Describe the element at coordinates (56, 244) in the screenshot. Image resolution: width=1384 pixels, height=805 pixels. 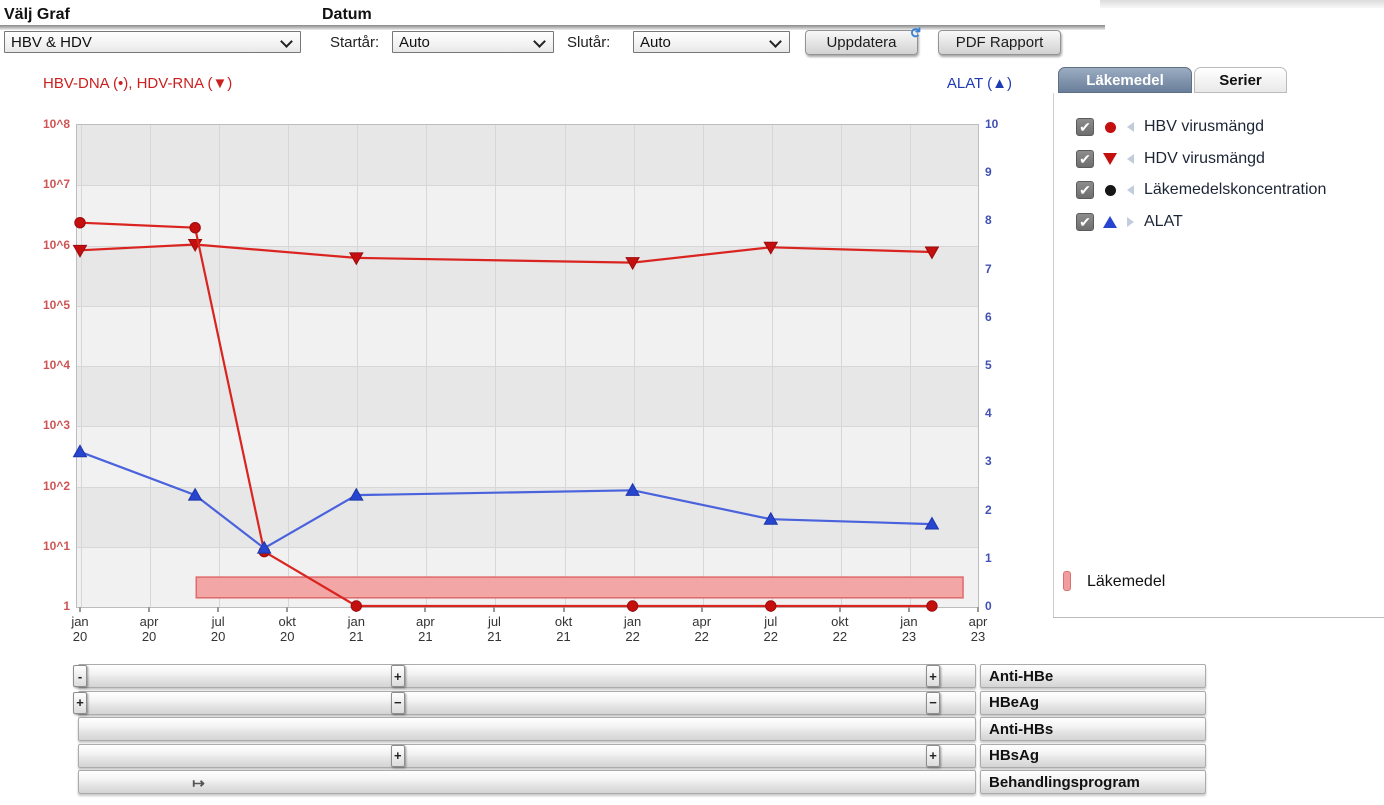
I see `y-left-tick-label: 10^6` at that location.